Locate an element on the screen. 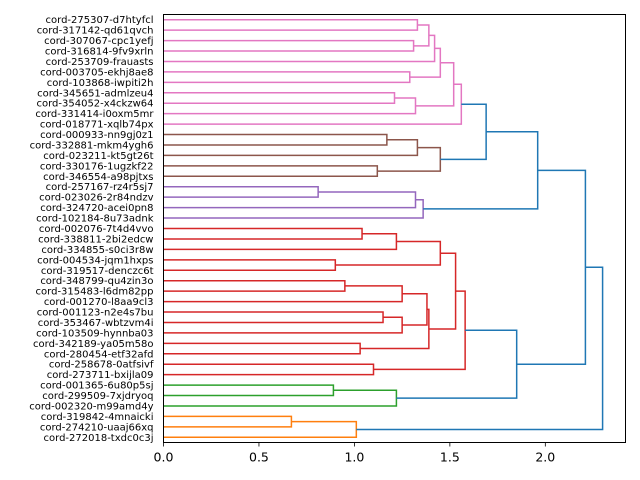 The width and height of the screenshot is (640, 480). dendrogram-link-m9 is located at coordinates (435, 84).